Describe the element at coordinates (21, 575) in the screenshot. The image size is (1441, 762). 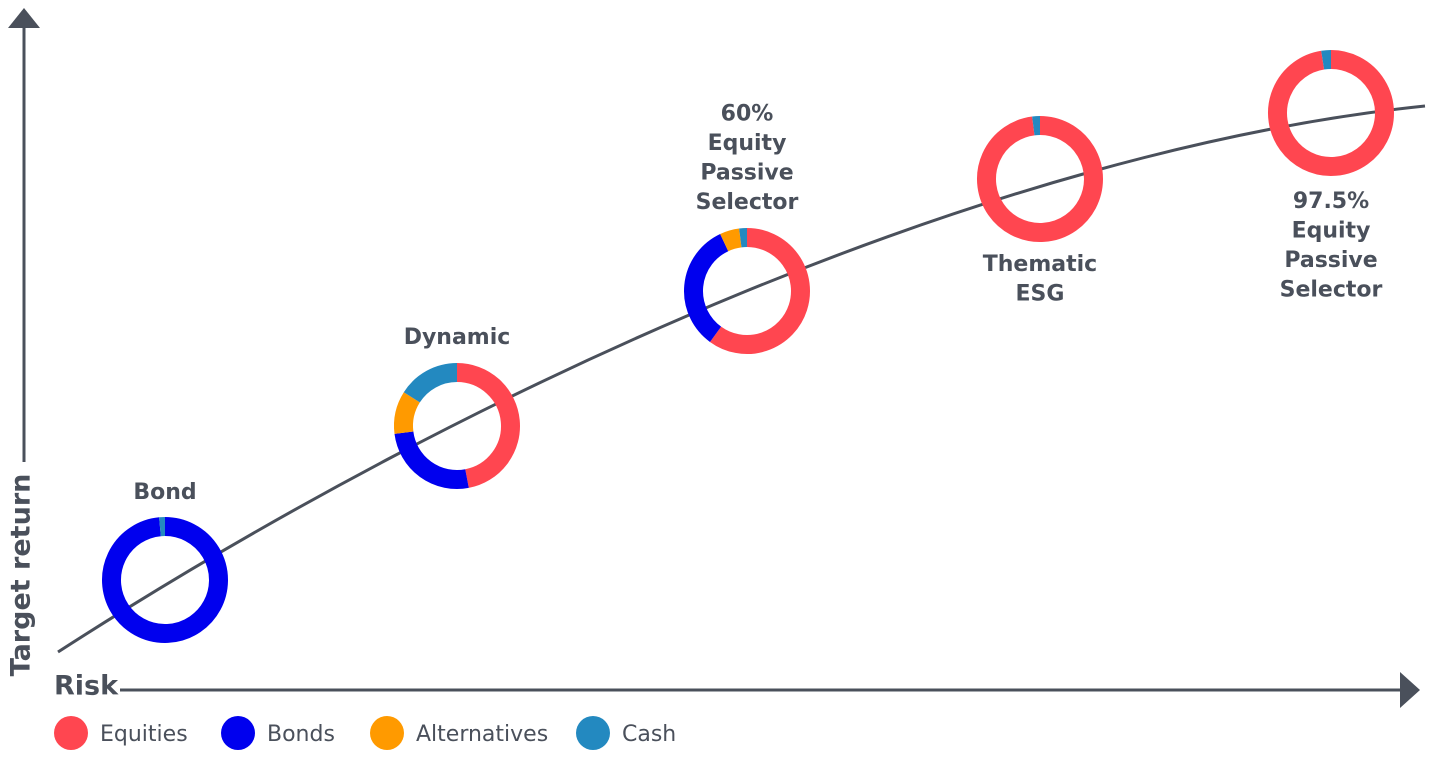
I see `y-axis-title: Target return` at that location.